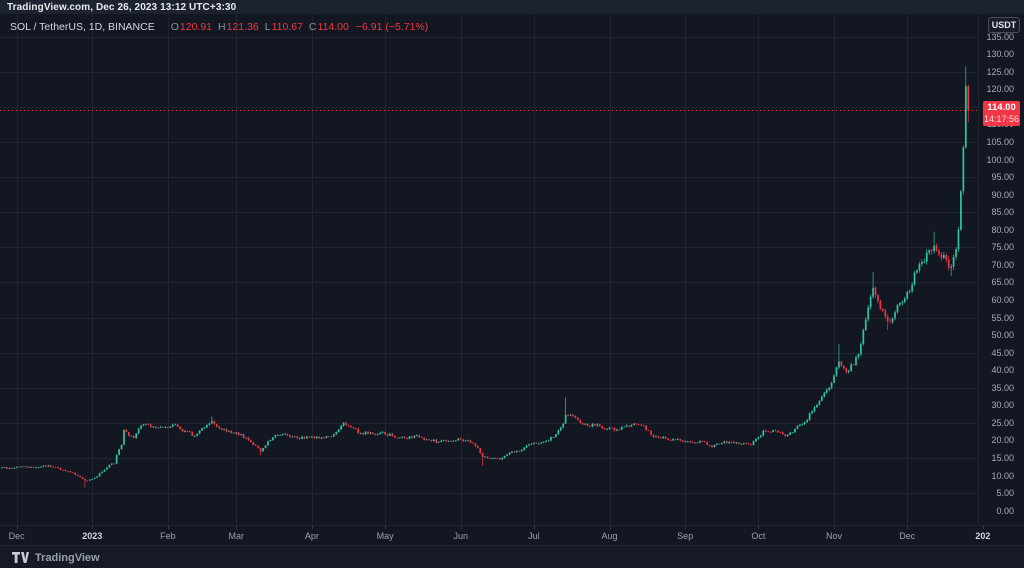  Describe the element at coordinates (1002, 405) in the screenshot. I see `price-tick: 30.00` at that location.